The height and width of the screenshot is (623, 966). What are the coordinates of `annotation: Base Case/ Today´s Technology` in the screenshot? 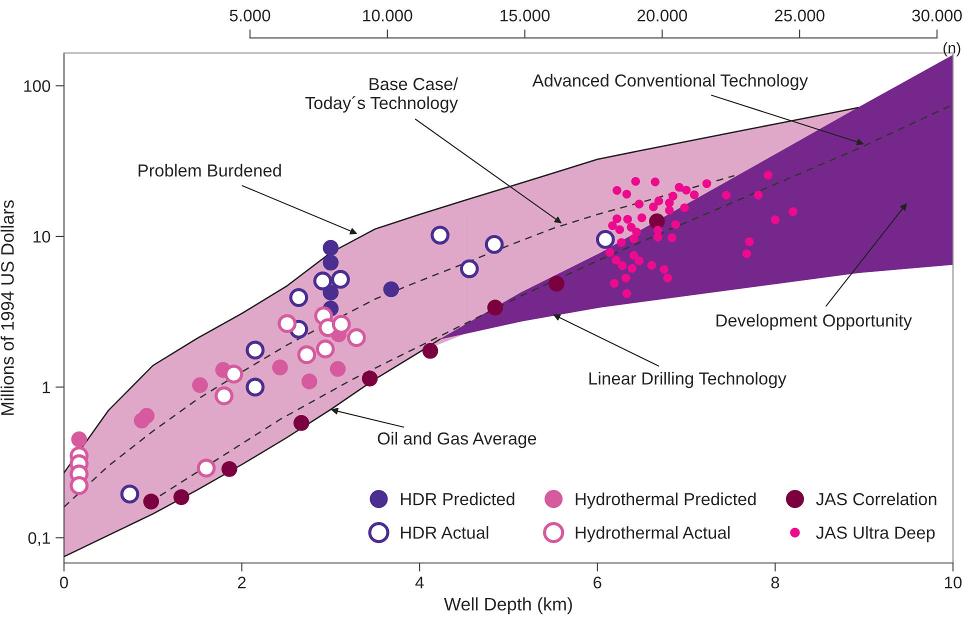 It's located at (381, 95).